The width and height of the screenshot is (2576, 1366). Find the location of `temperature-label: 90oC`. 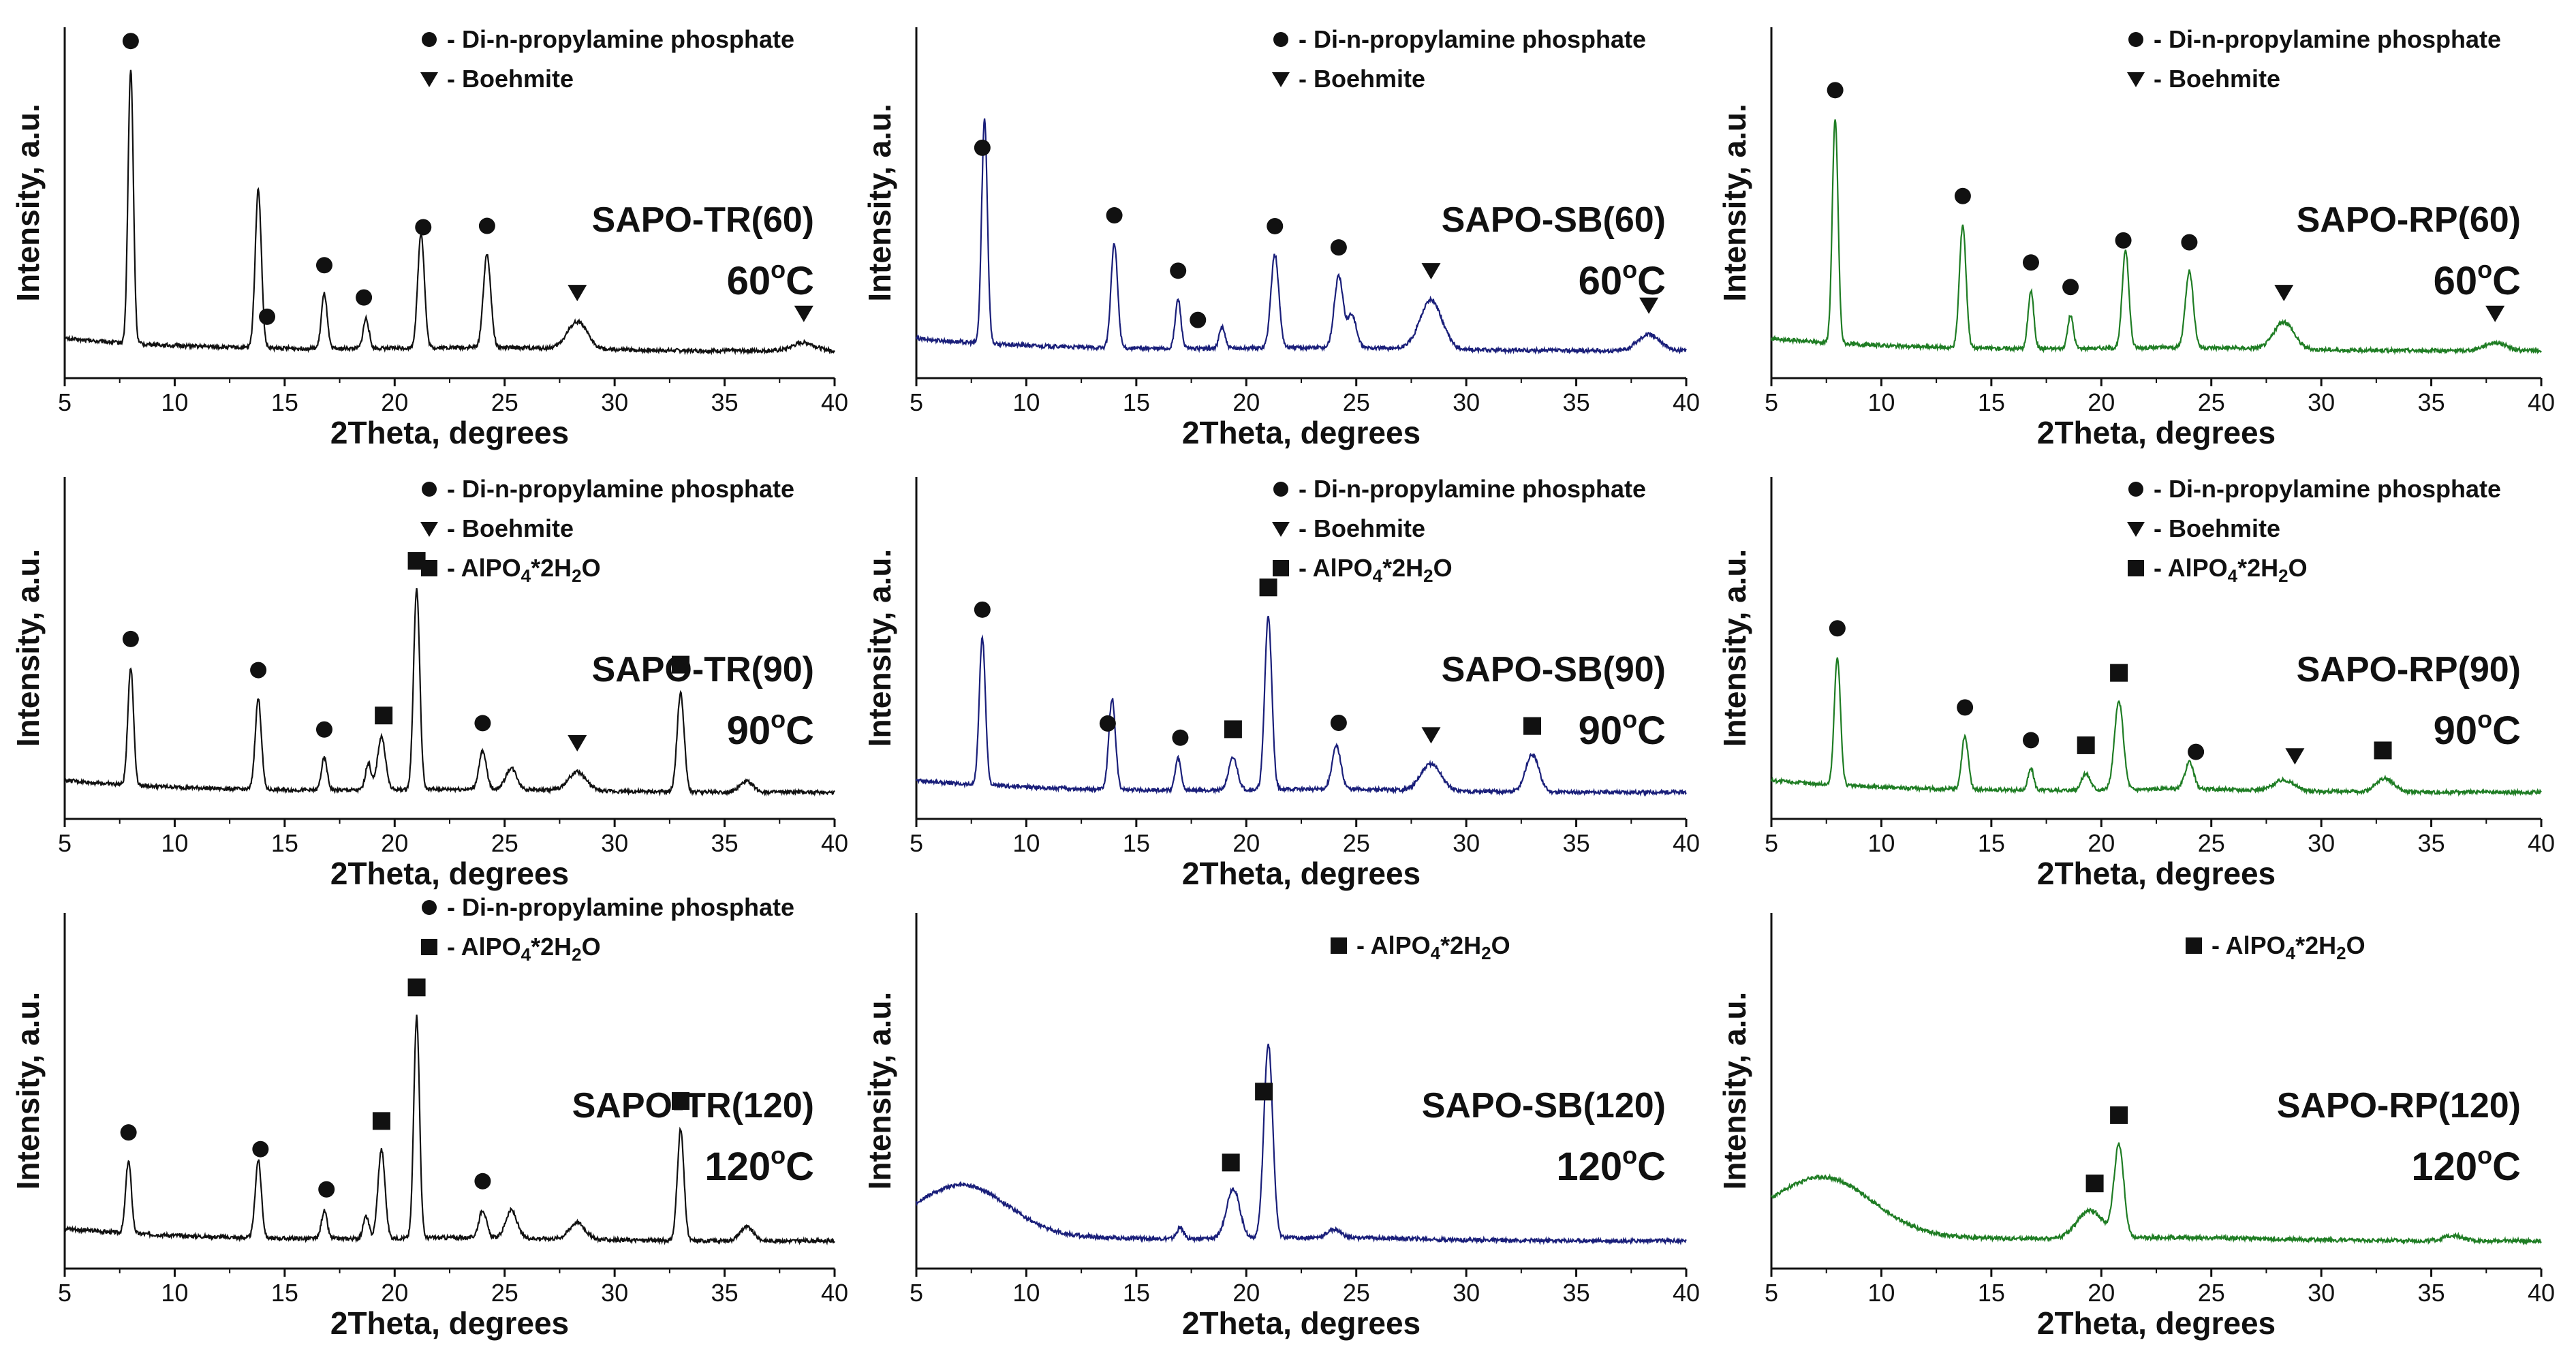

temperature-label: 90oC is located at coordinates (1623, 729).